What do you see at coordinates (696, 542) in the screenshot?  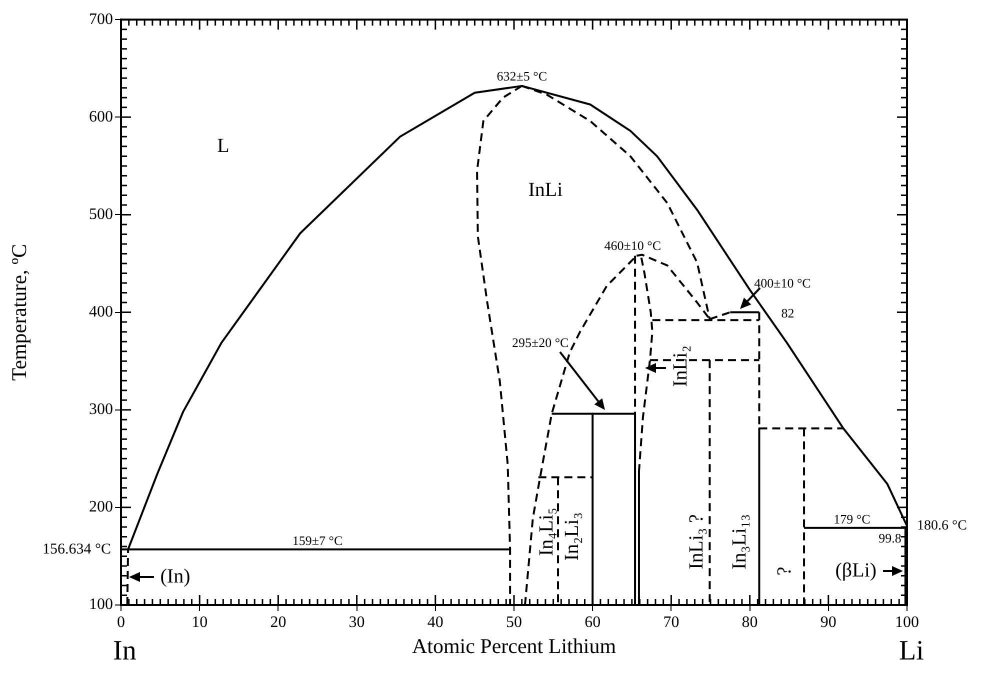 I see `annotation: InLi₃ ?` at bounding box center [696, 542].